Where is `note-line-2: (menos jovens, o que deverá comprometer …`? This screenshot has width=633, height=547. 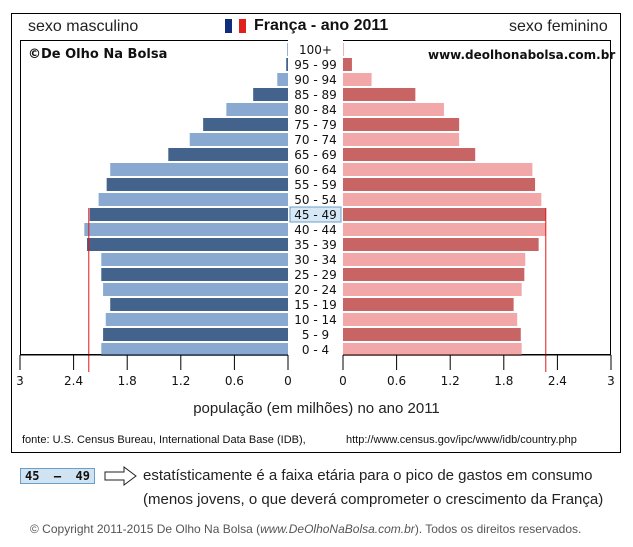
note-line-2: (menos jovens, o que deverá comprometer … is located at coordinates (373, 499).